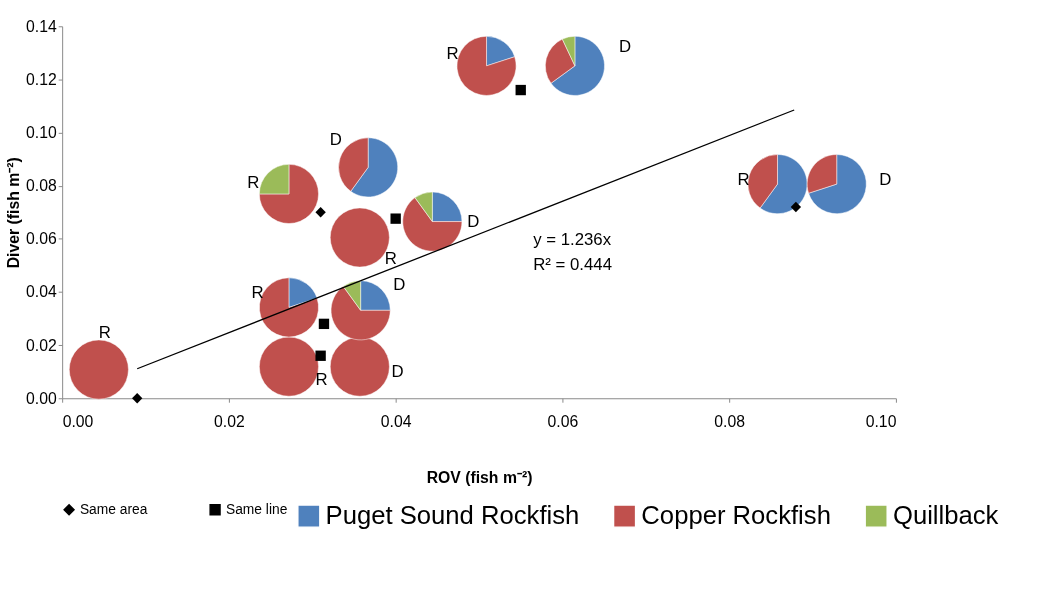  What do you see at coordinates (396, 422) in the screenshot?
I see `x-tick-label: 0.04` at bounding box center [396, 422].